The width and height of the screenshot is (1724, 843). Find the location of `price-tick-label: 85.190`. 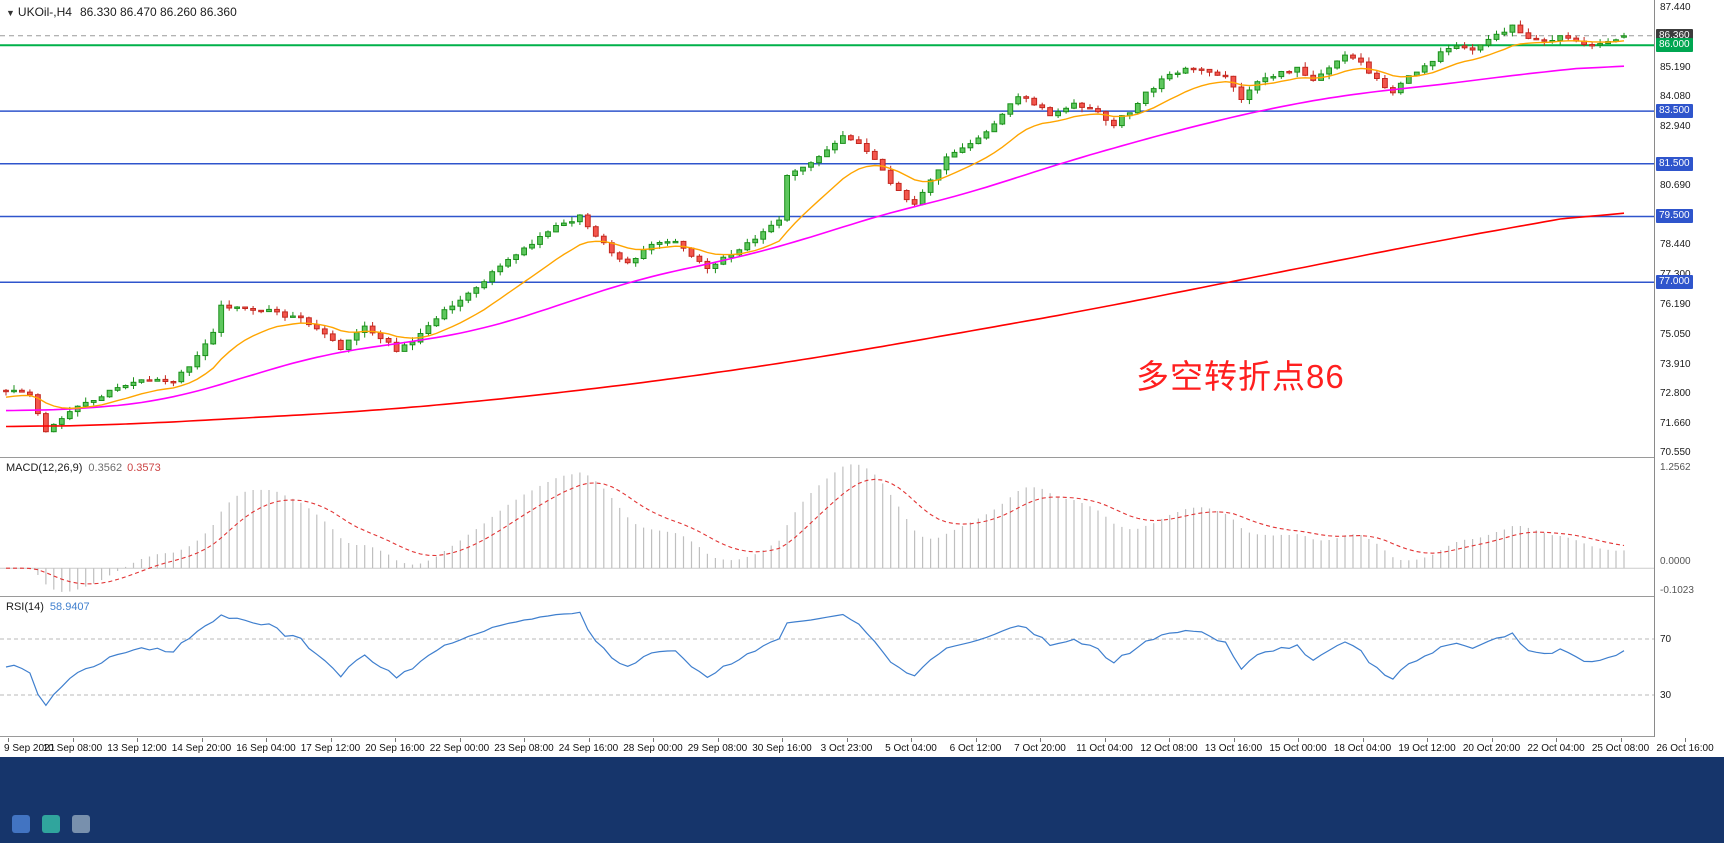

price-tick-label: 85.190 is located at coordinates (1675, 67).